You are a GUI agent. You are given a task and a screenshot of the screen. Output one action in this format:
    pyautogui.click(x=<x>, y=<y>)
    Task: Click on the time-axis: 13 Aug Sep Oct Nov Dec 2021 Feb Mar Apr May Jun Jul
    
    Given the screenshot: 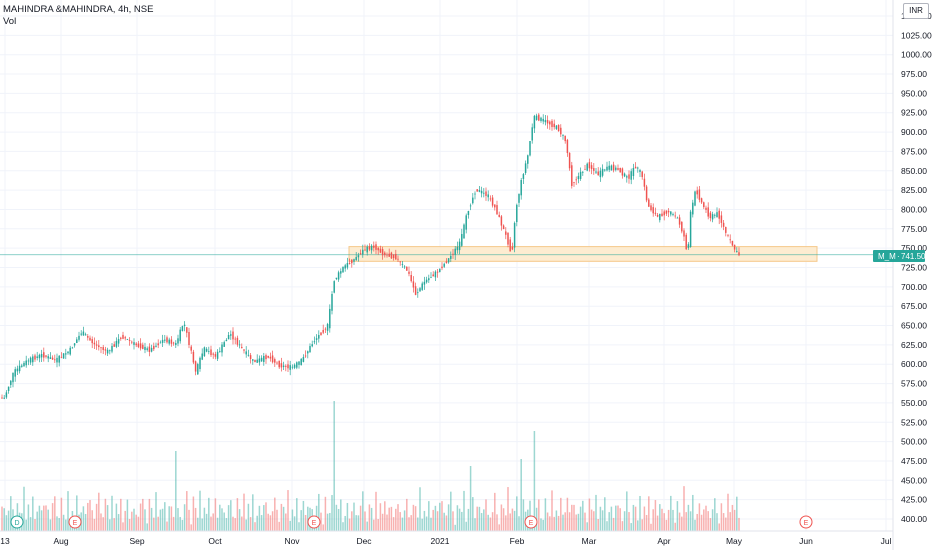 What is the action you would take?
    pyautogui.click(x=445, y=541)
    